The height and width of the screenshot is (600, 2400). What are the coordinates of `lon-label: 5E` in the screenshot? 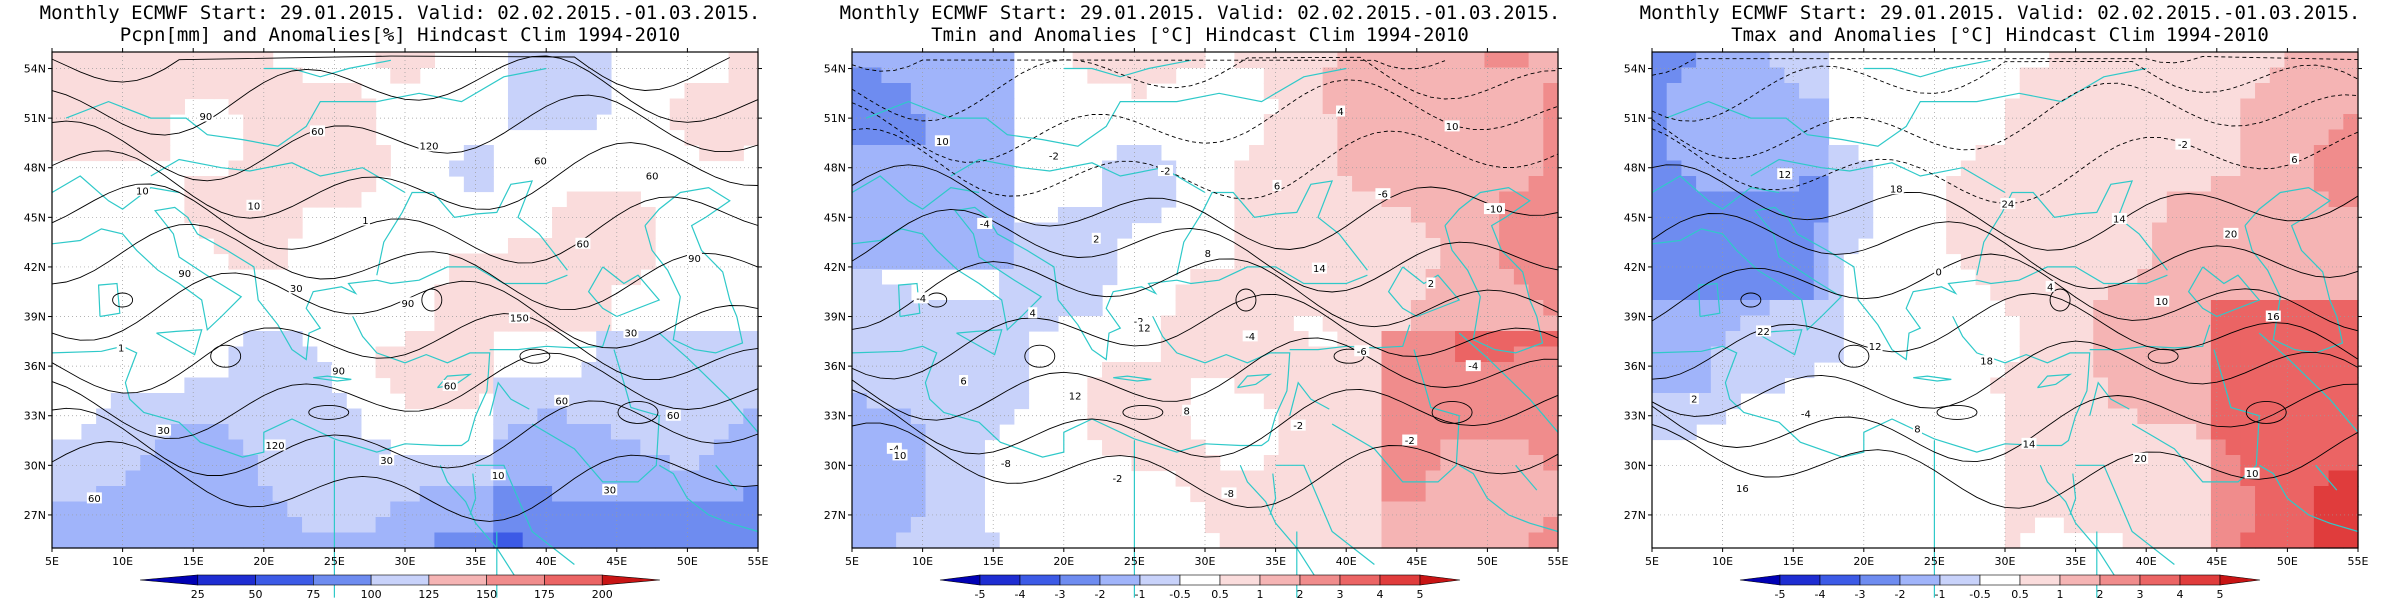 It's located at (52, 561).